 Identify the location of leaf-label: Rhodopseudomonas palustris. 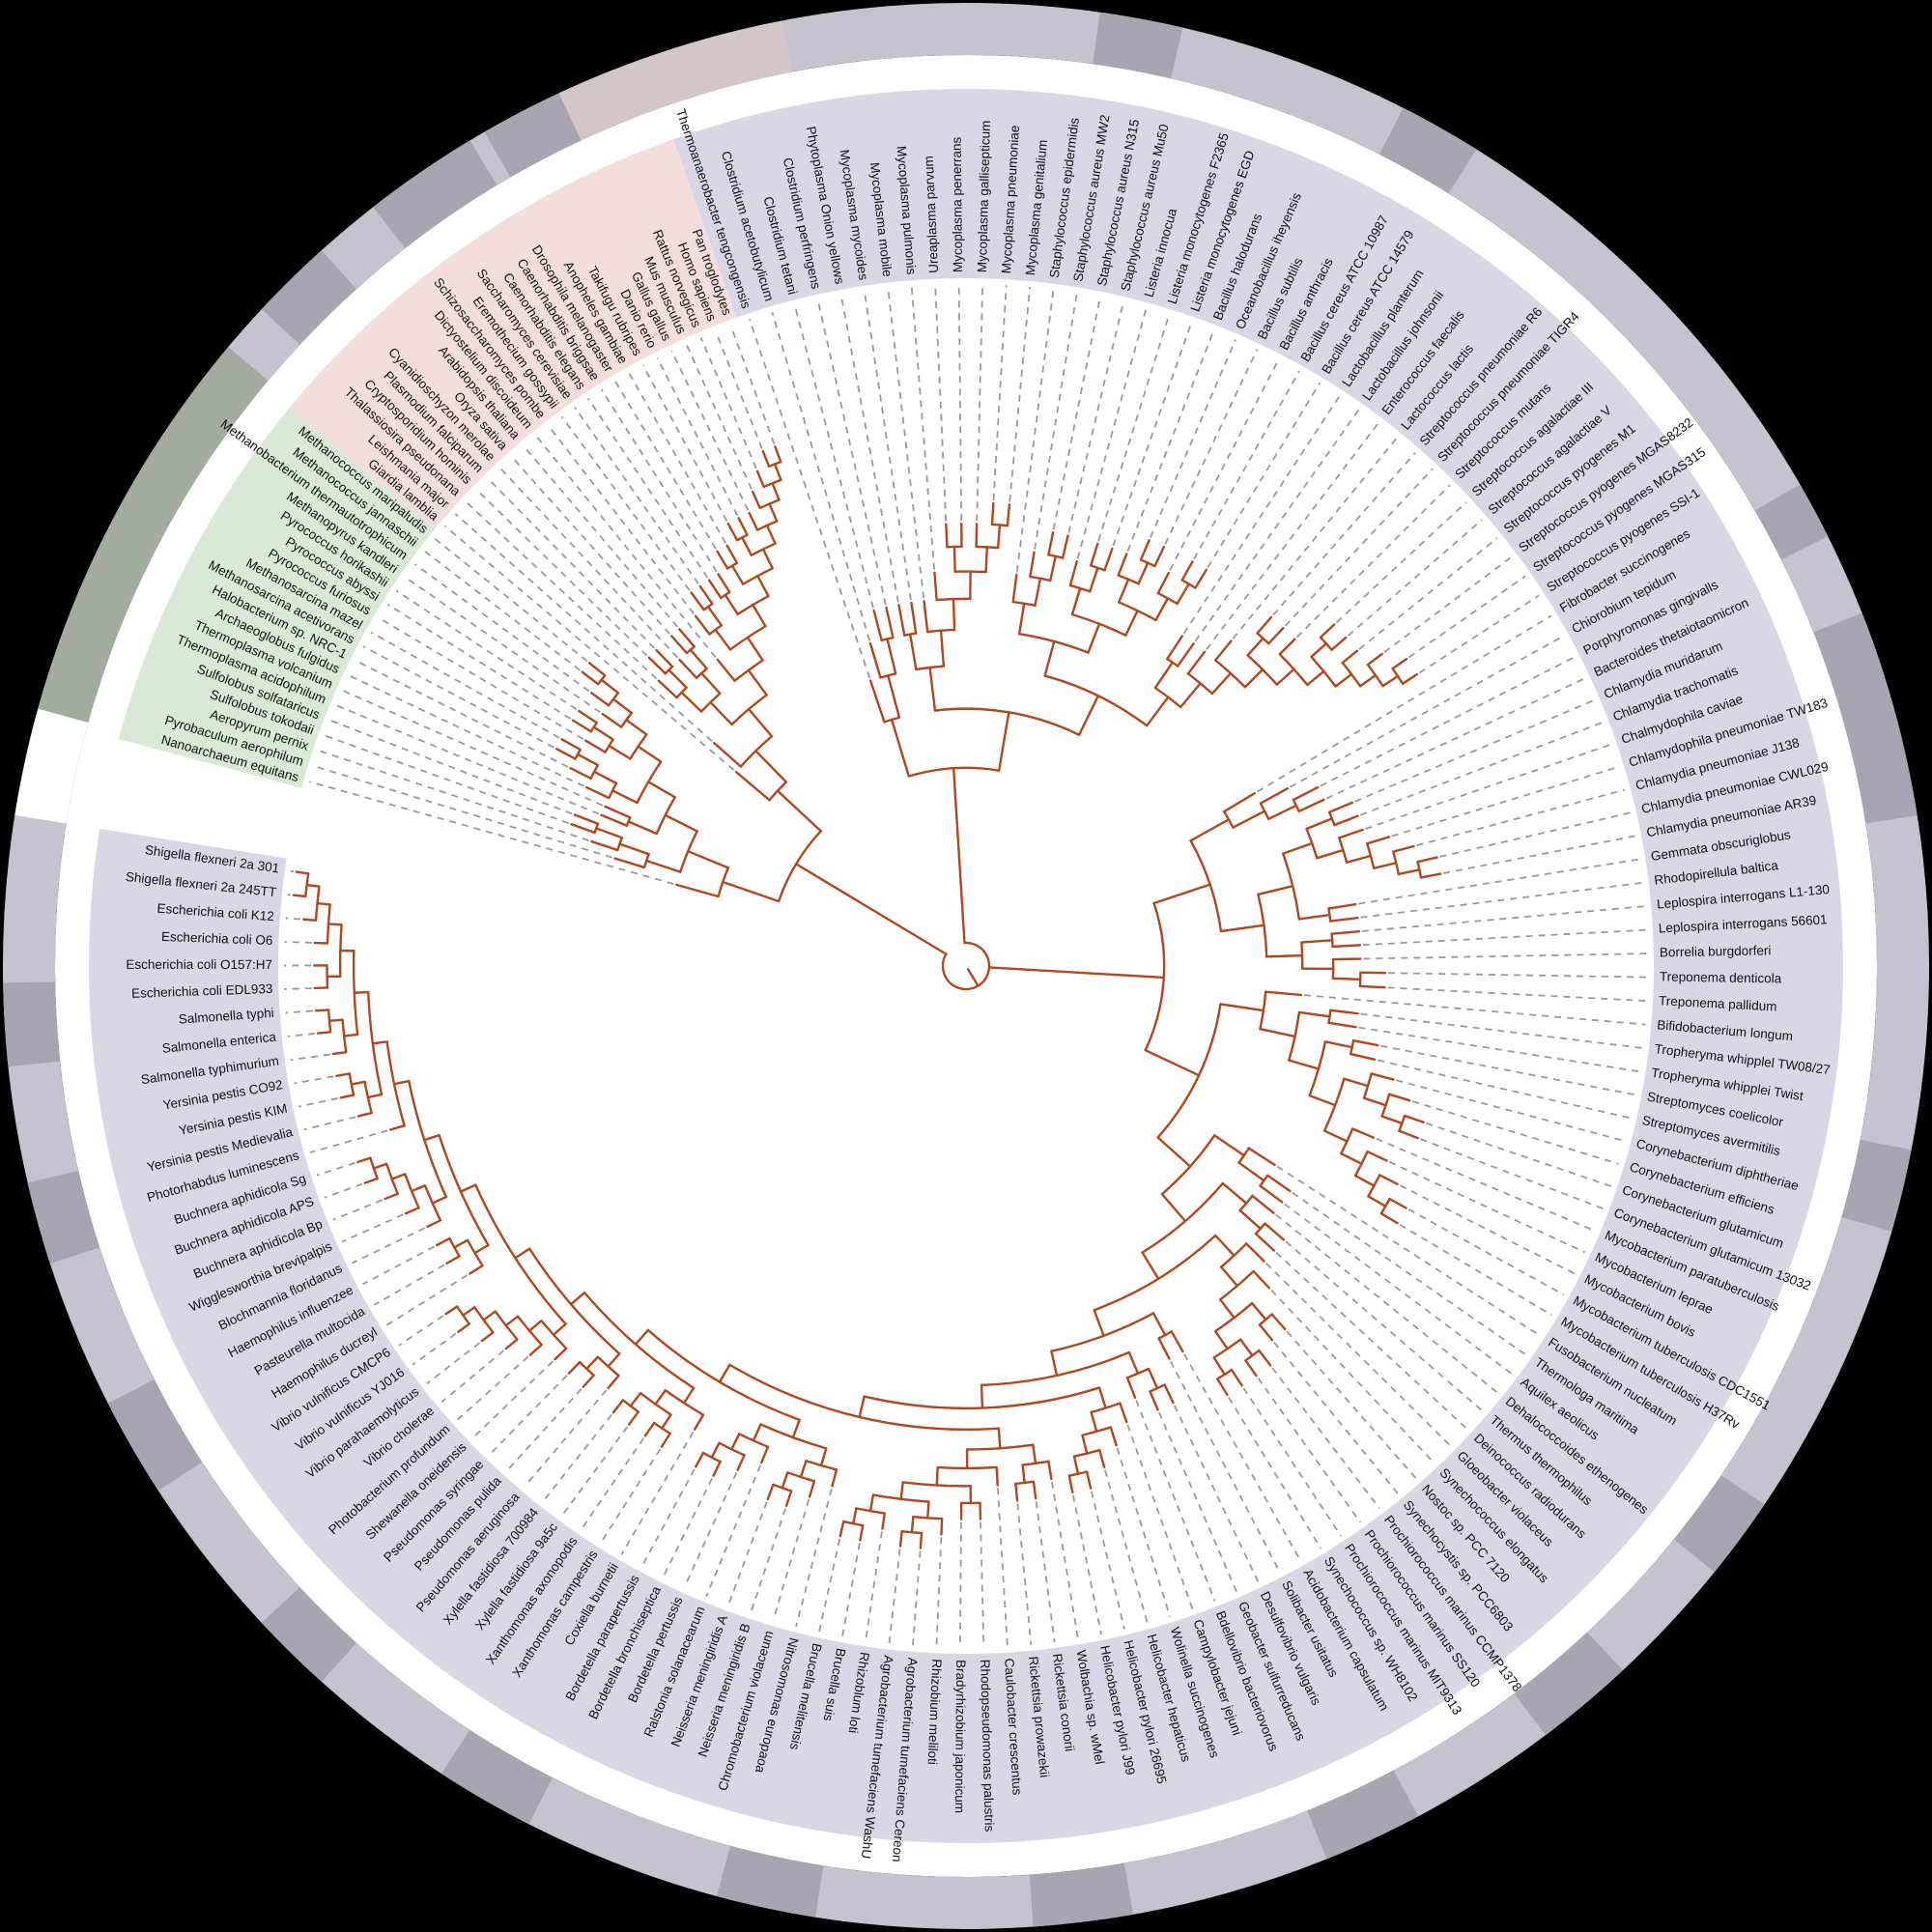
(987, 1746).